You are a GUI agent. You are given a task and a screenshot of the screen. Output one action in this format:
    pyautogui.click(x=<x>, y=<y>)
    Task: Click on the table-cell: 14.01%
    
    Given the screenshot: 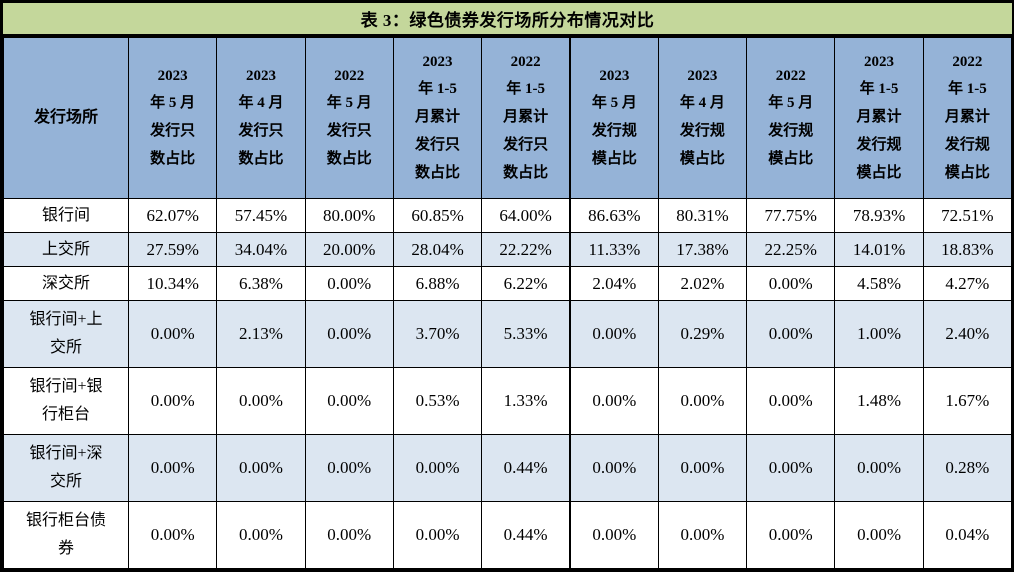 What is the action you would take?
    pyautogui.click(x=879, y=249)
    